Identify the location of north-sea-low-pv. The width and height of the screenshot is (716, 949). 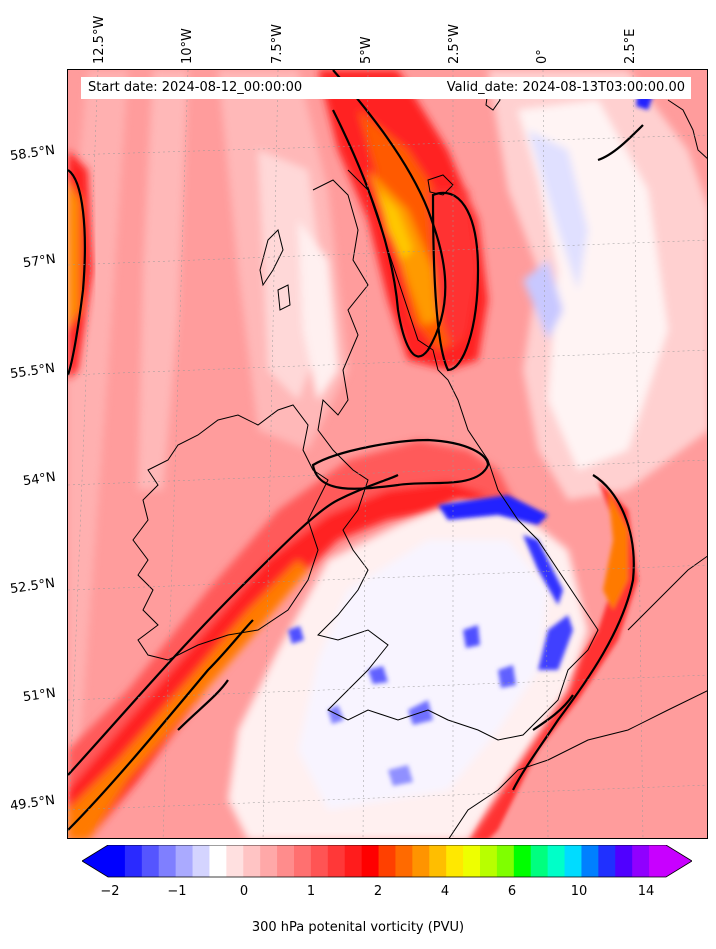
(597, 285).